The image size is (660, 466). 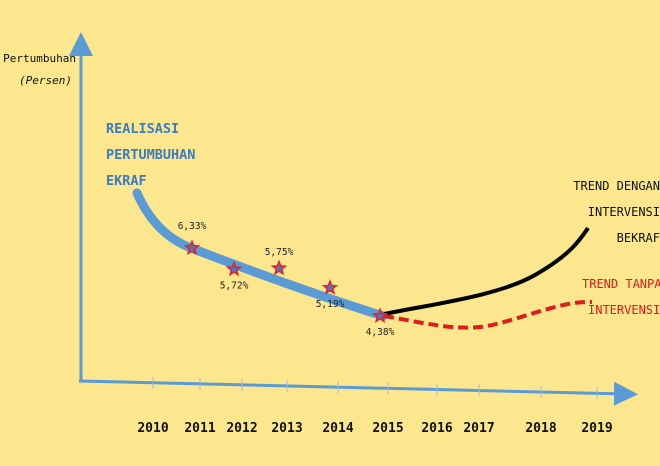 I want to click on point-label-2013: 5,75%, so click(x=279, y=252).